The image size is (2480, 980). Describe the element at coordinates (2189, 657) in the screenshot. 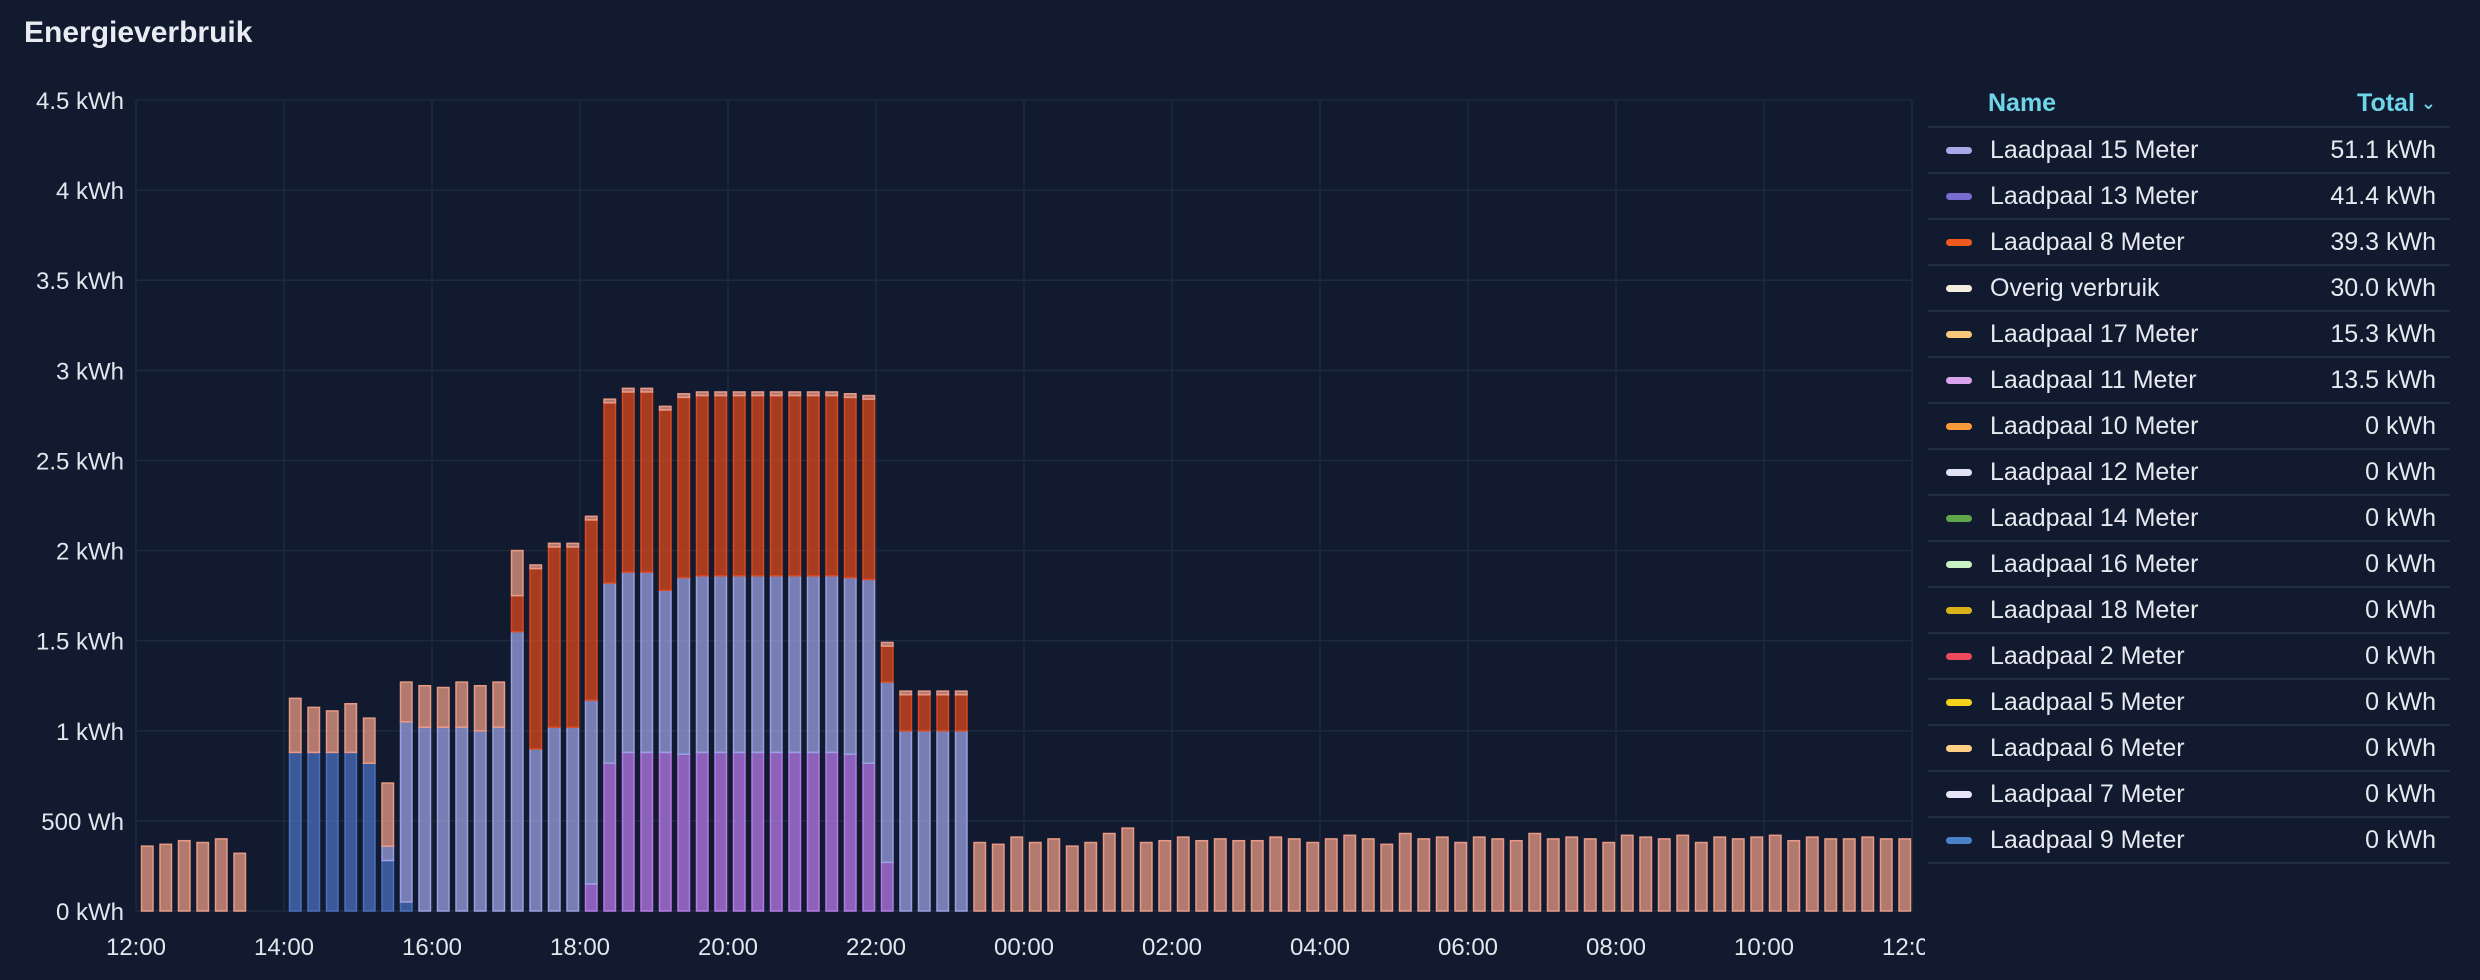

I see `legend-item: Laadpaal 2 Meter 0 kWh` at that location.